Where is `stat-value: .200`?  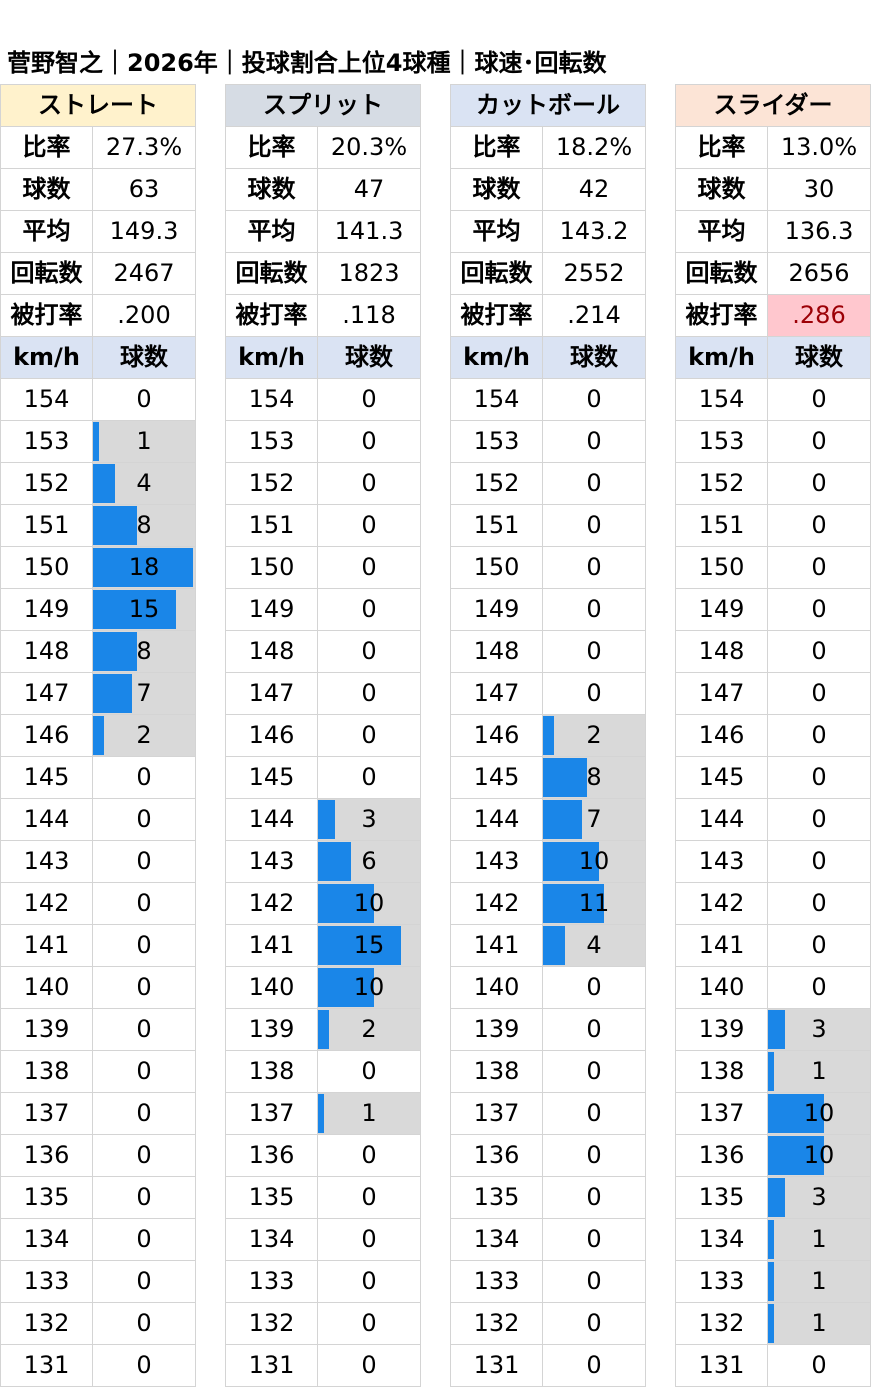 stat-value: .200 is located at coordinates (144, 315).